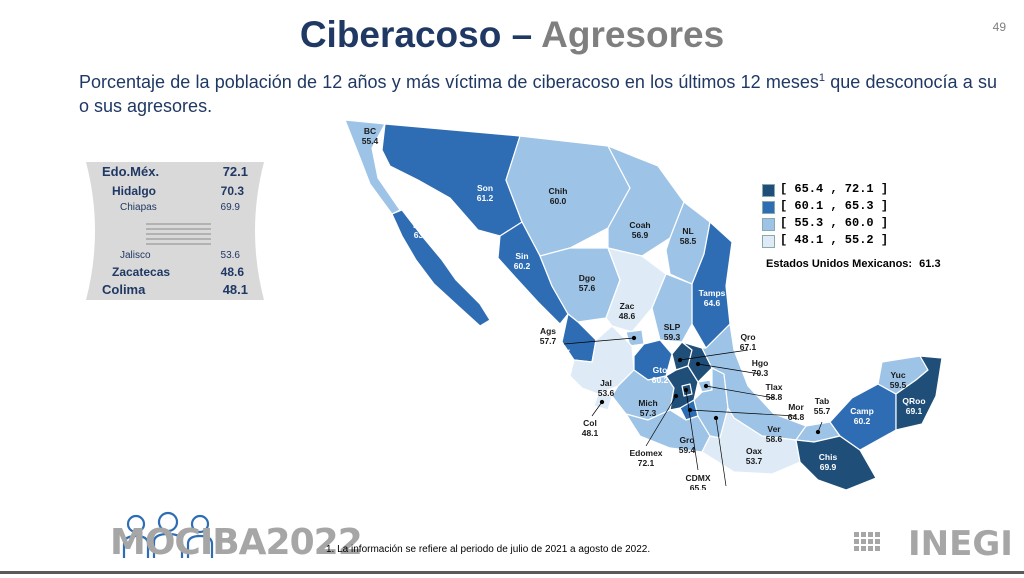 Image resolution: width=1024 pixels, height=578 pixels. Describe the element at coordinates (416, 34) in the screenshot. I see `title-main: Ciberacoso –` at that location.